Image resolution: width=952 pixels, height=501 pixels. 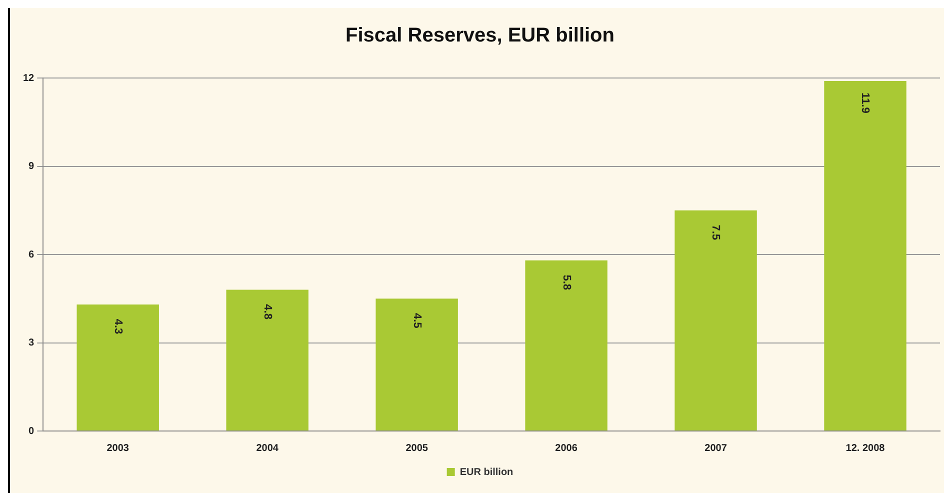 I want to click on data-label: 11.9, so click(x=865, y=103).